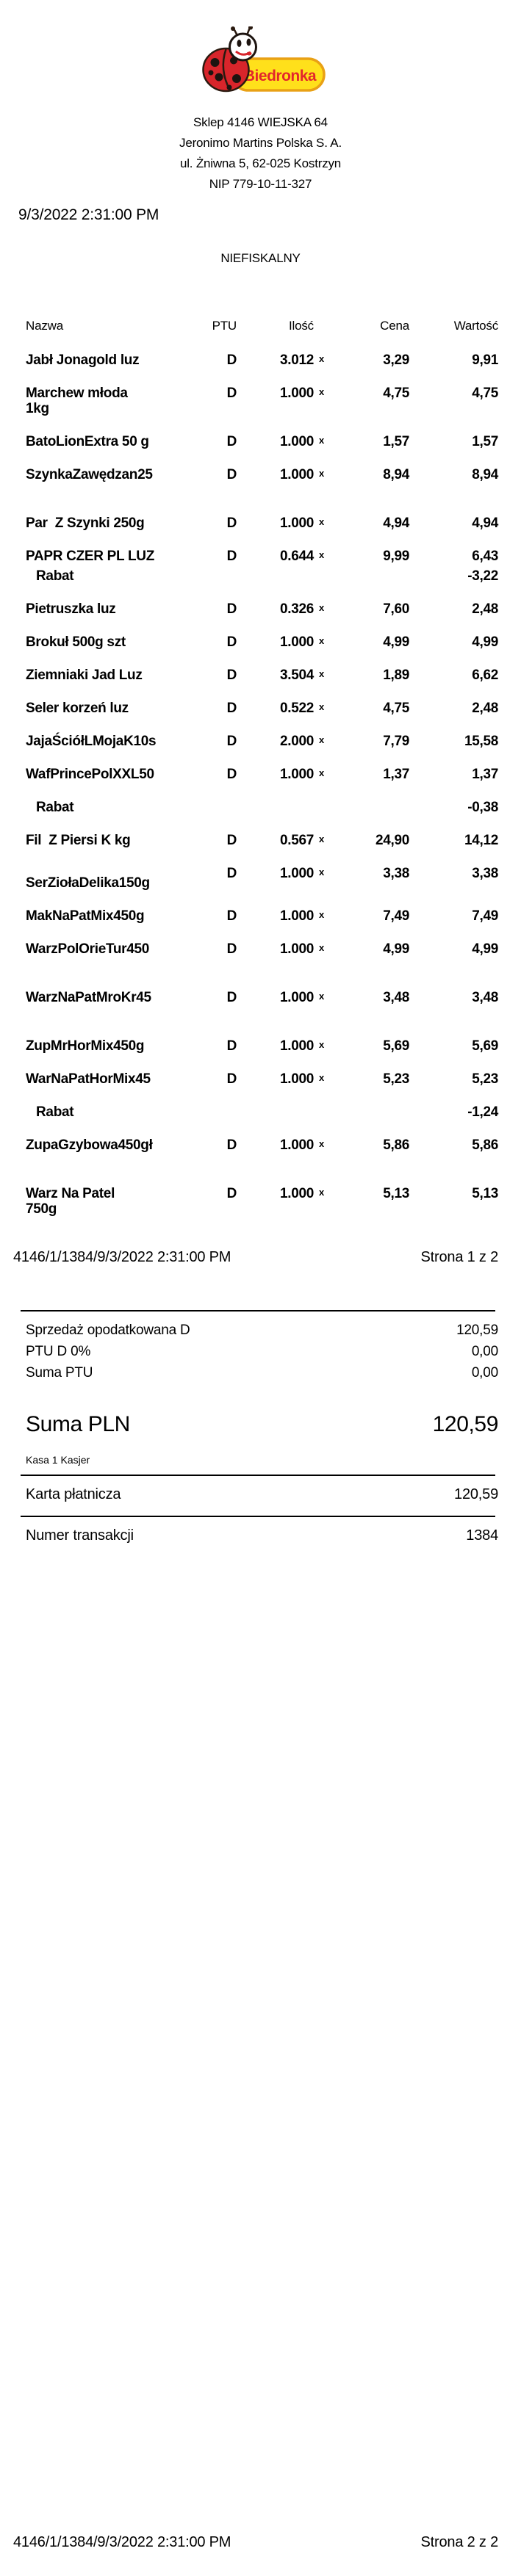 The width and height of the screenshot is (521, 2576). Describe the element at coordinates (89, 1145) in the screenshot. I see `item-name-line: ZupaGzybowa450gł` at that location.